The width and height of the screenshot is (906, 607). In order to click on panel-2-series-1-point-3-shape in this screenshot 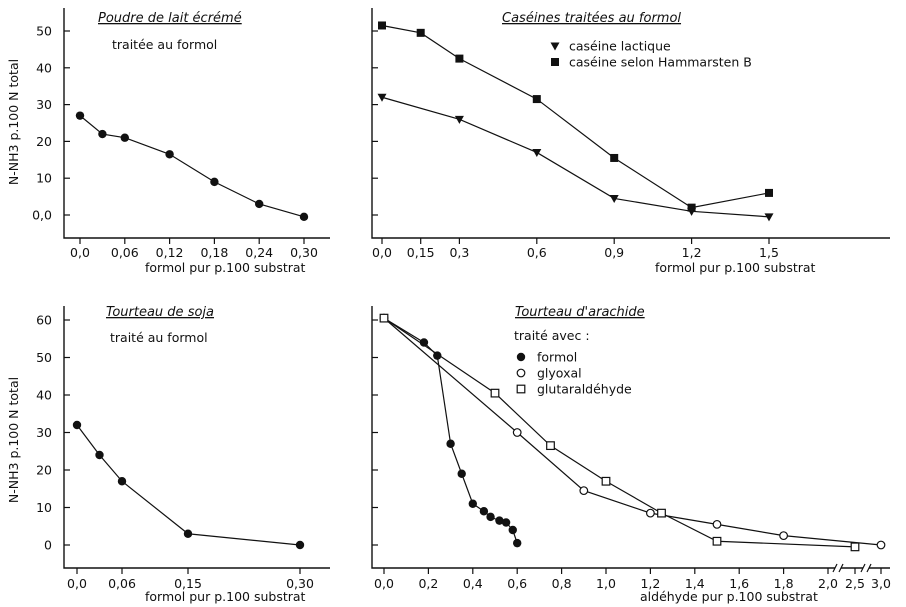, I will do `click(614, 198)`.